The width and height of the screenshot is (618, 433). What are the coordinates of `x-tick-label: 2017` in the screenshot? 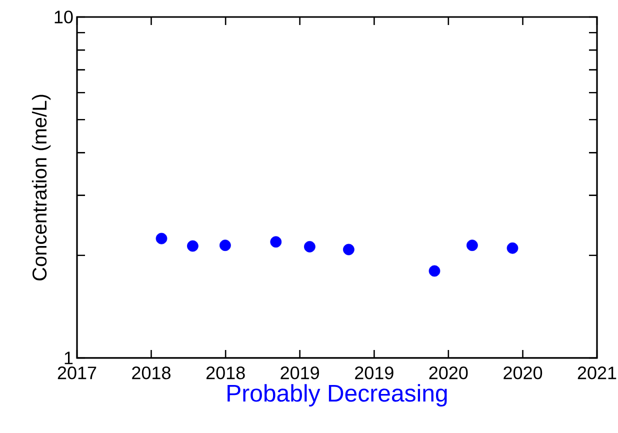 It's located at (77, 373).